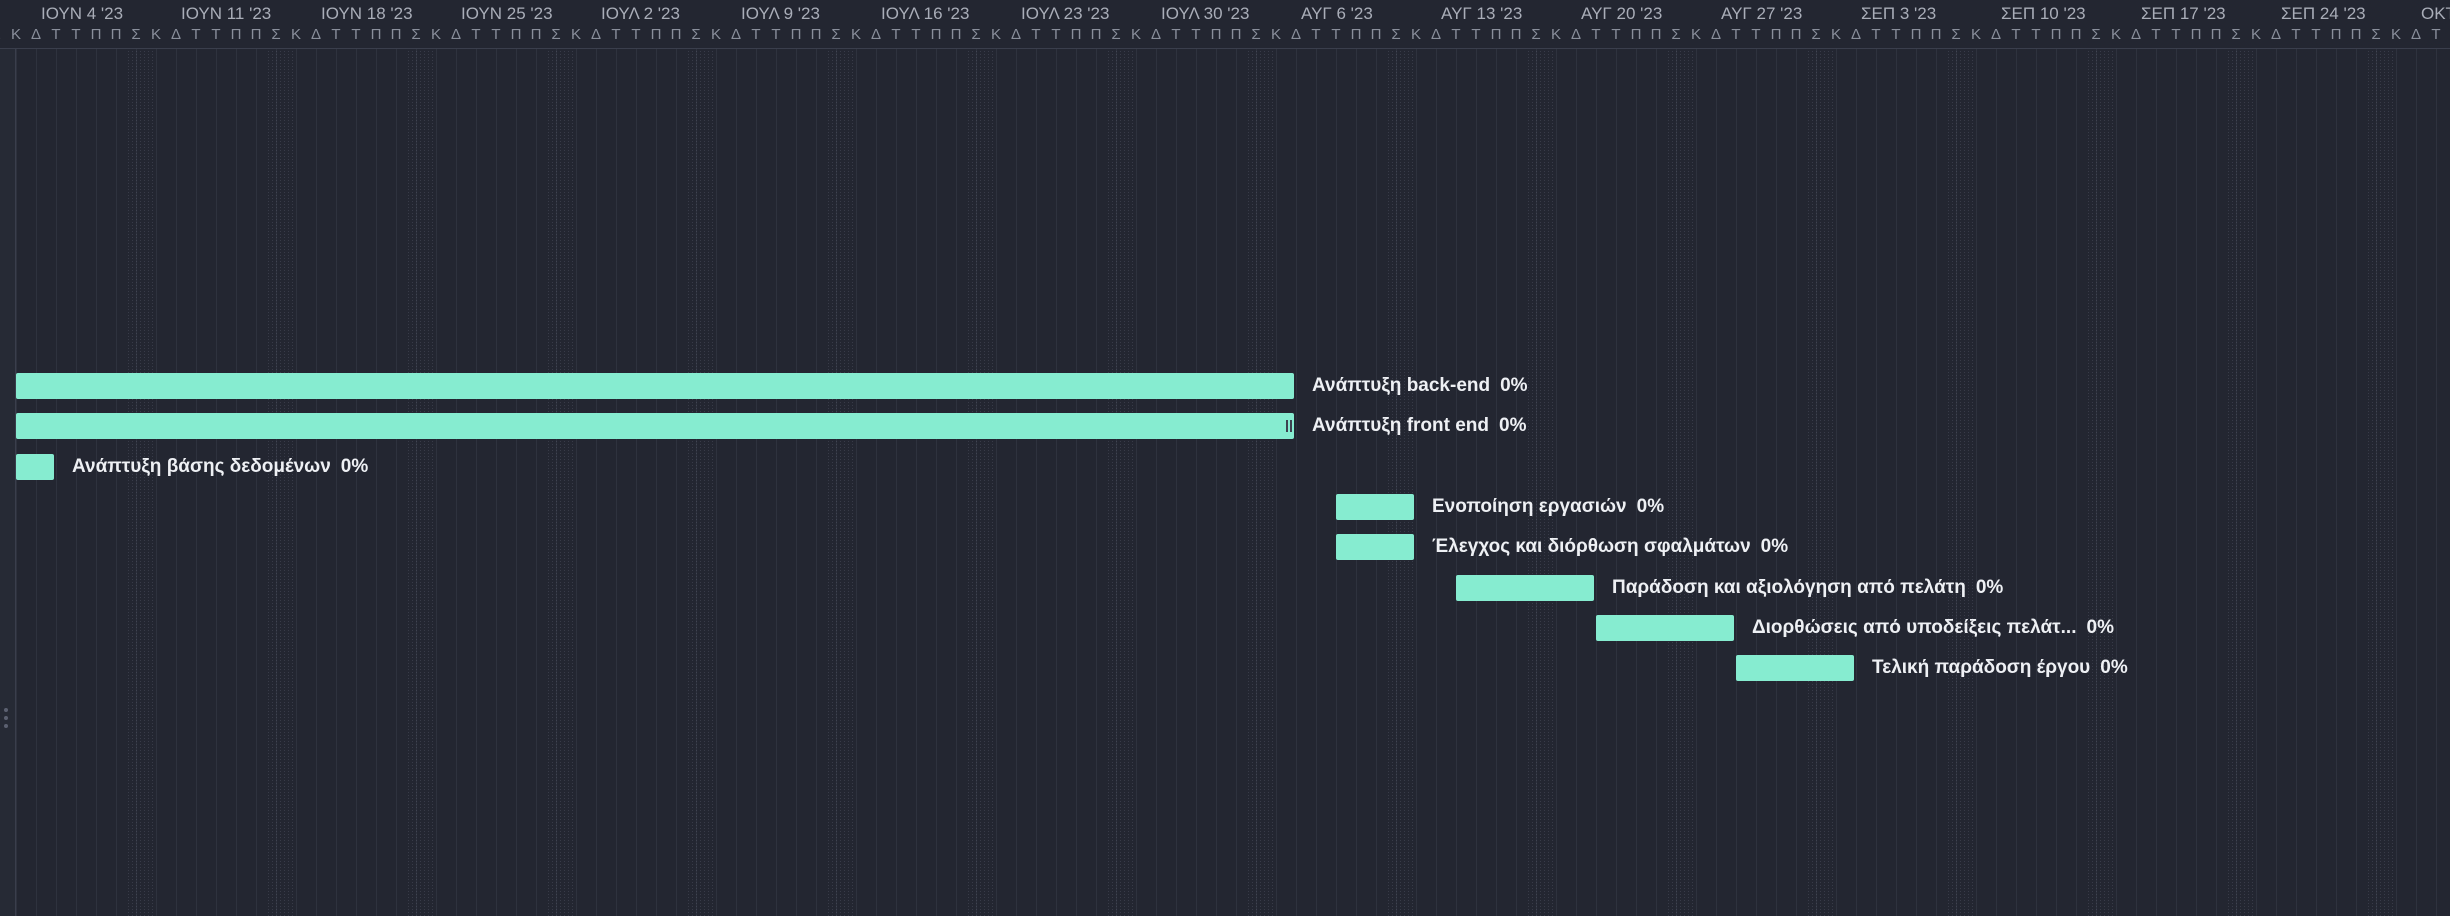  I want to click on panel-resize-handle, so click(7, 721).